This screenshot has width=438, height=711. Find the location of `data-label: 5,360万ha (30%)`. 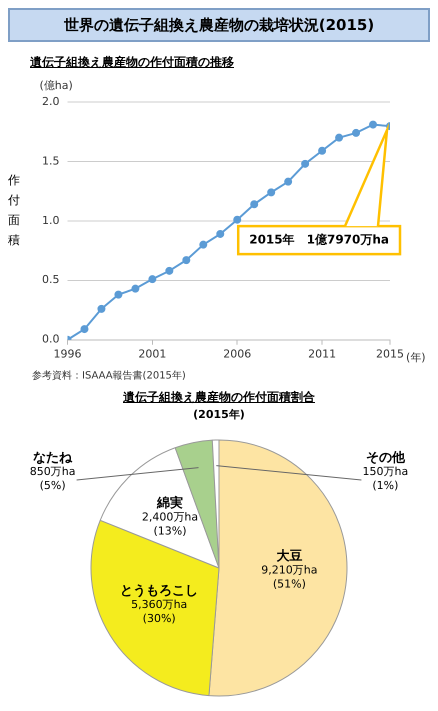

data-label: 5,360万ha (30%) is located at coordinates (159, 611).